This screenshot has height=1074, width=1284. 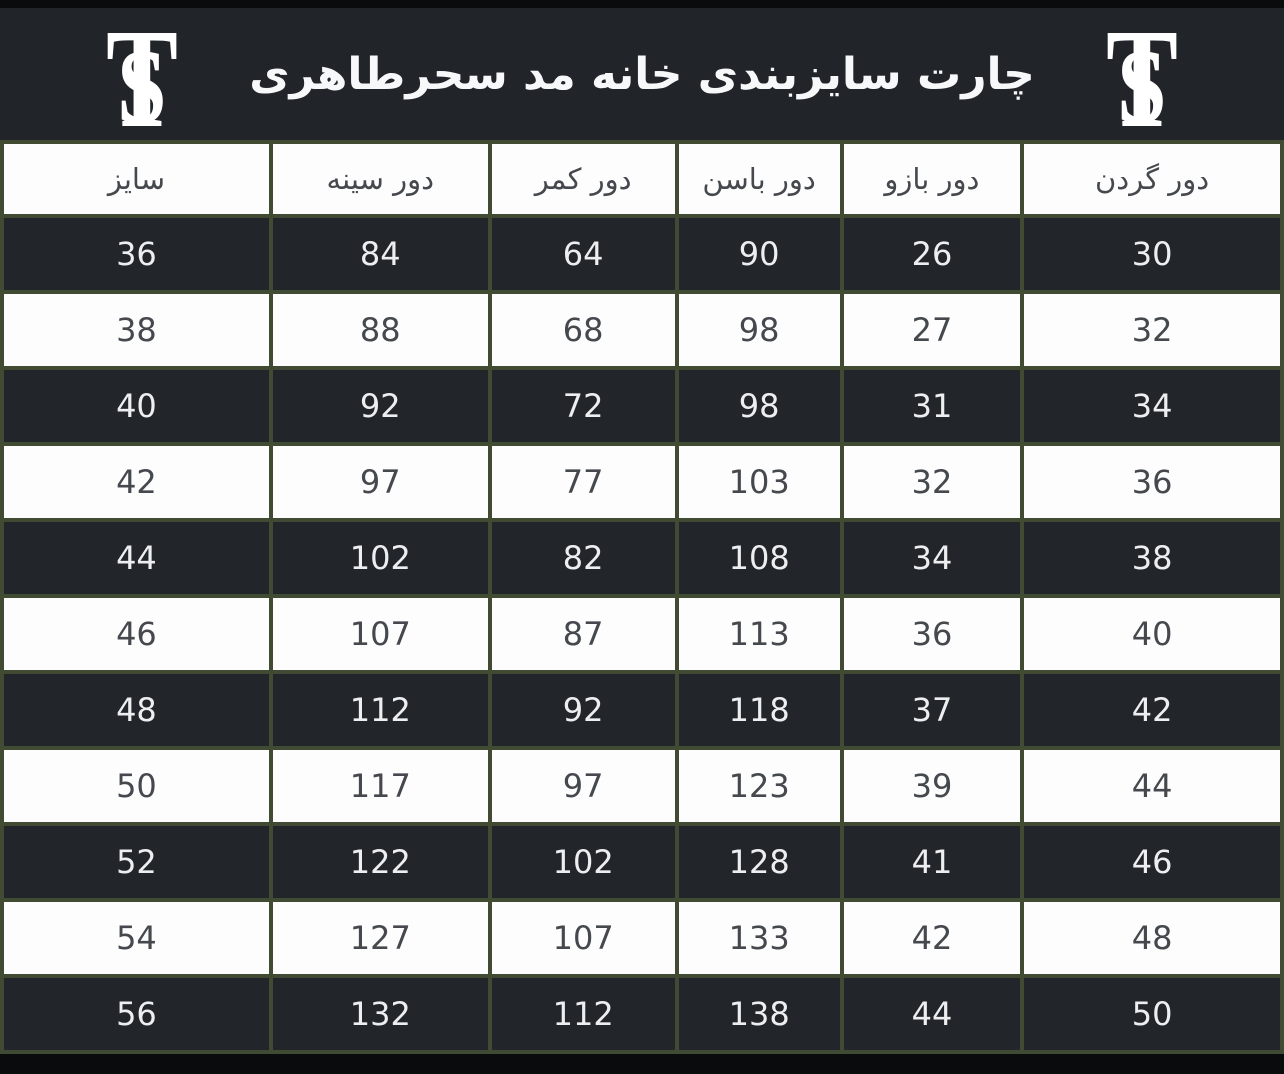 I want to click on cell-arm: 27, so click(x=932, y=330).